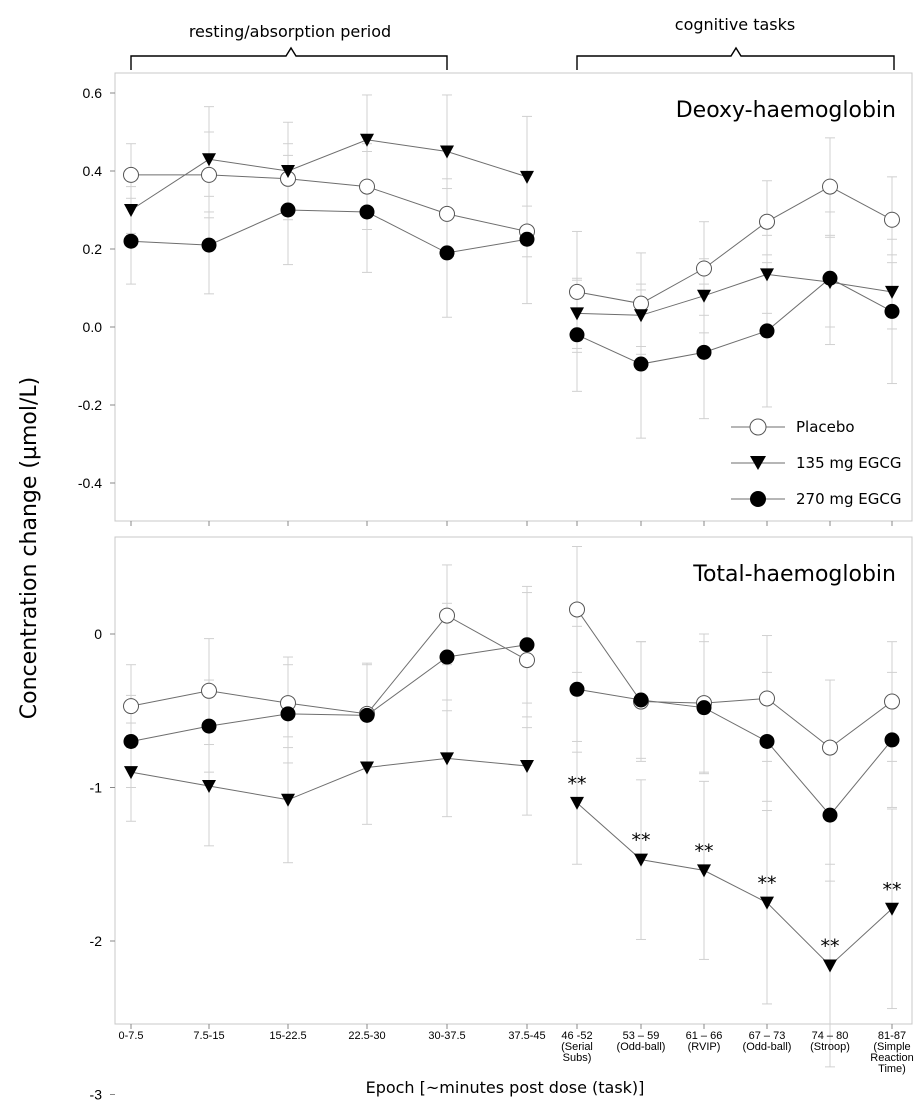 The image size is (918, 1103). Describe the element at coordinates (290, 31) in the screenshot. I see `period-label-resting: resting/absorption period` at that location.